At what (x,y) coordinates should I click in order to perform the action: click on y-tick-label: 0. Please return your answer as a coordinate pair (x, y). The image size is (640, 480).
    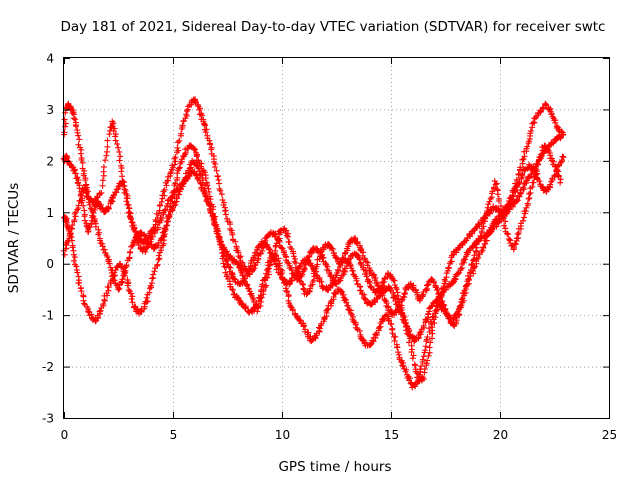
    Looking at the image, I should click on (50, 264).